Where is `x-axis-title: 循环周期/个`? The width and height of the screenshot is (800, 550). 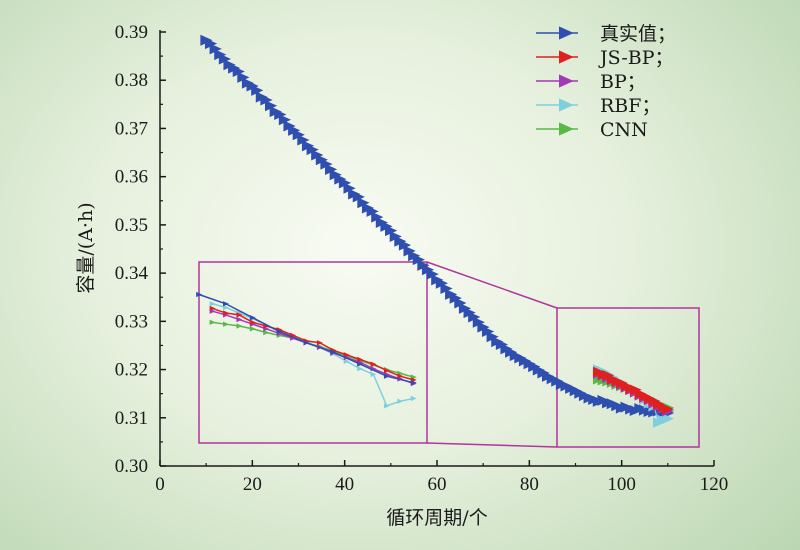
x-axis-title: 循环周期/个 is located at coordinates (436, 518).